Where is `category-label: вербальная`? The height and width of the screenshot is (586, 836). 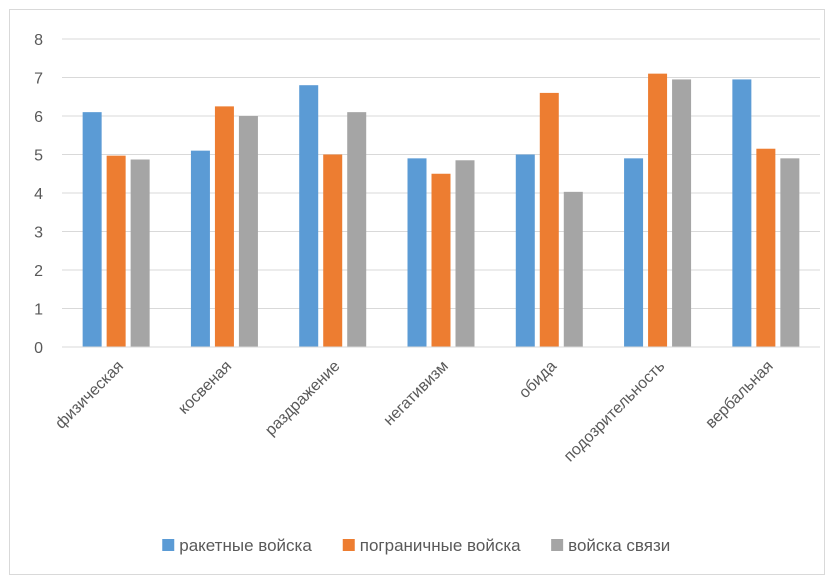
category-label: вербальная is located at coordinates (740, 395).